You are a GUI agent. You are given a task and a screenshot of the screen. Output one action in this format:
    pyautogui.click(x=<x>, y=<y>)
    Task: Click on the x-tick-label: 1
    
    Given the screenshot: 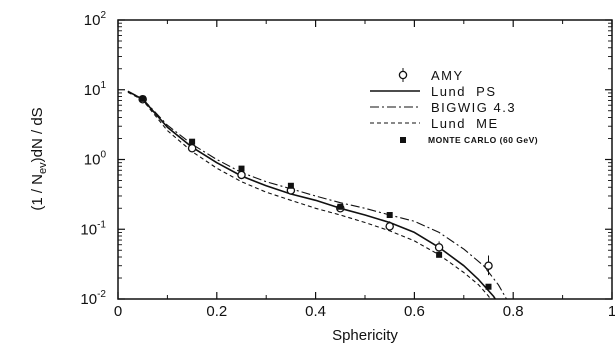 What is the action you would take?
    pyautogui.click(x=611, y=311)
    